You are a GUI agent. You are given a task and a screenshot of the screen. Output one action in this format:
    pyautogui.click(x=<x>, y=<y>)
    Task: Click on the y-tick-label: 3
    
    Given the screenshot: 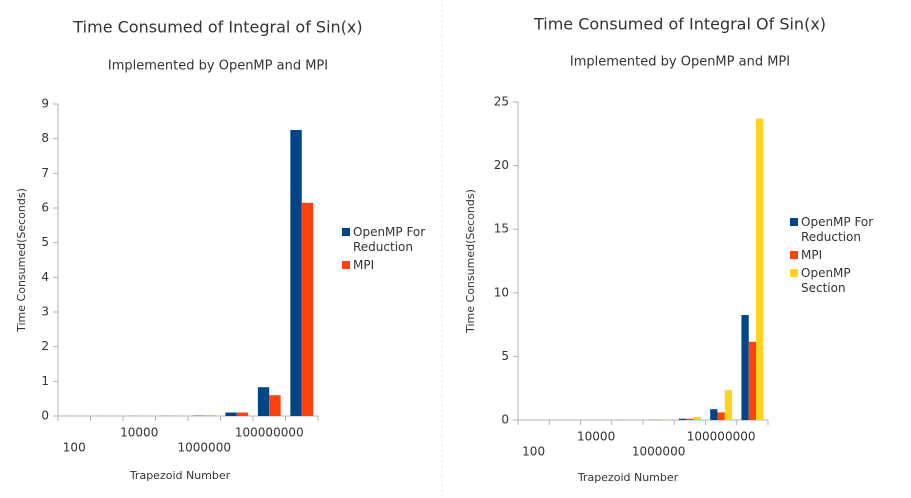 What is the action you would take?
    pyautogui.click(x=45, y=312)
    